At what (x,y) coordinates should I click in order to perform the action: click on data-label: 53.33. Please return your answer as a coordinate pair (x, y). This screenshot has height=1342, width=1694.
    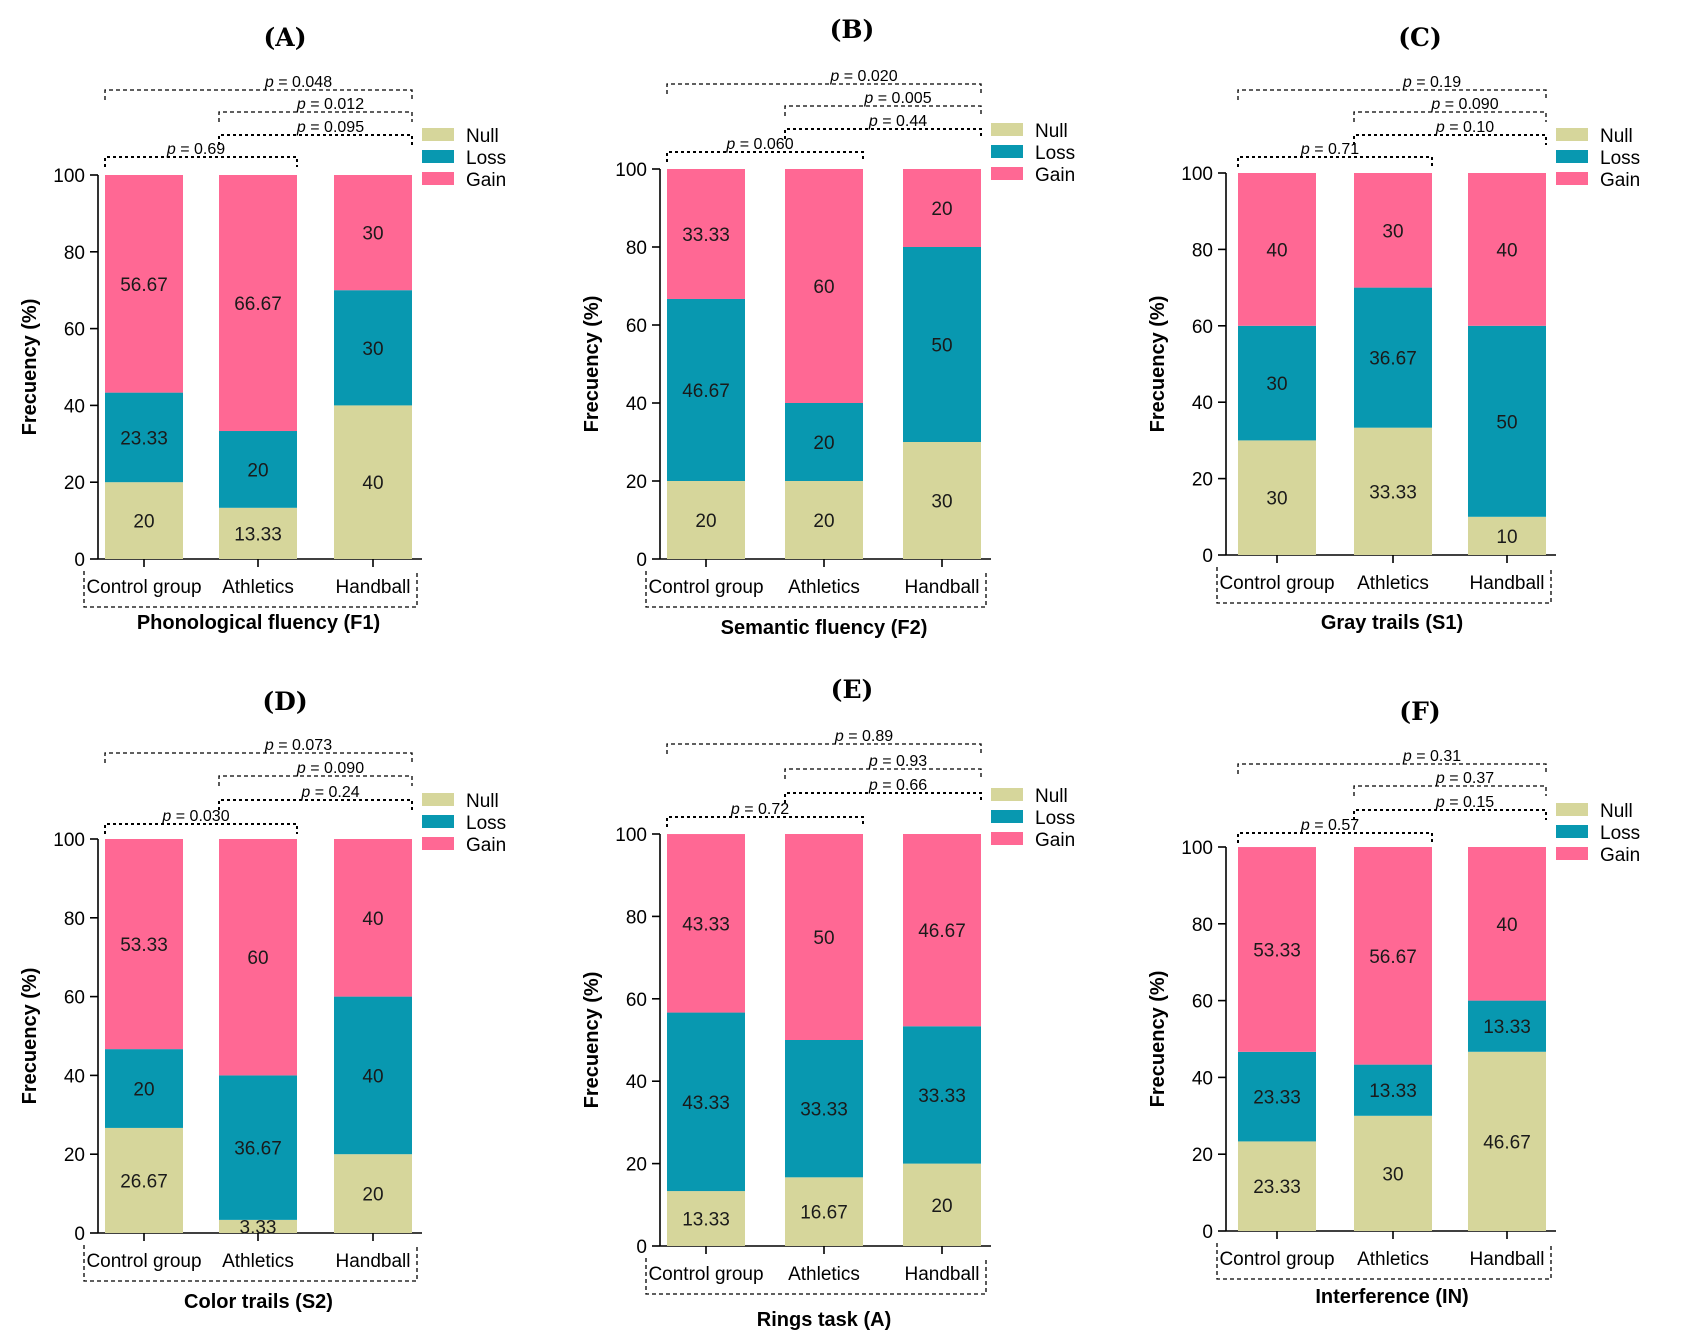
    Looking at the image, I should click on (1277, 950).